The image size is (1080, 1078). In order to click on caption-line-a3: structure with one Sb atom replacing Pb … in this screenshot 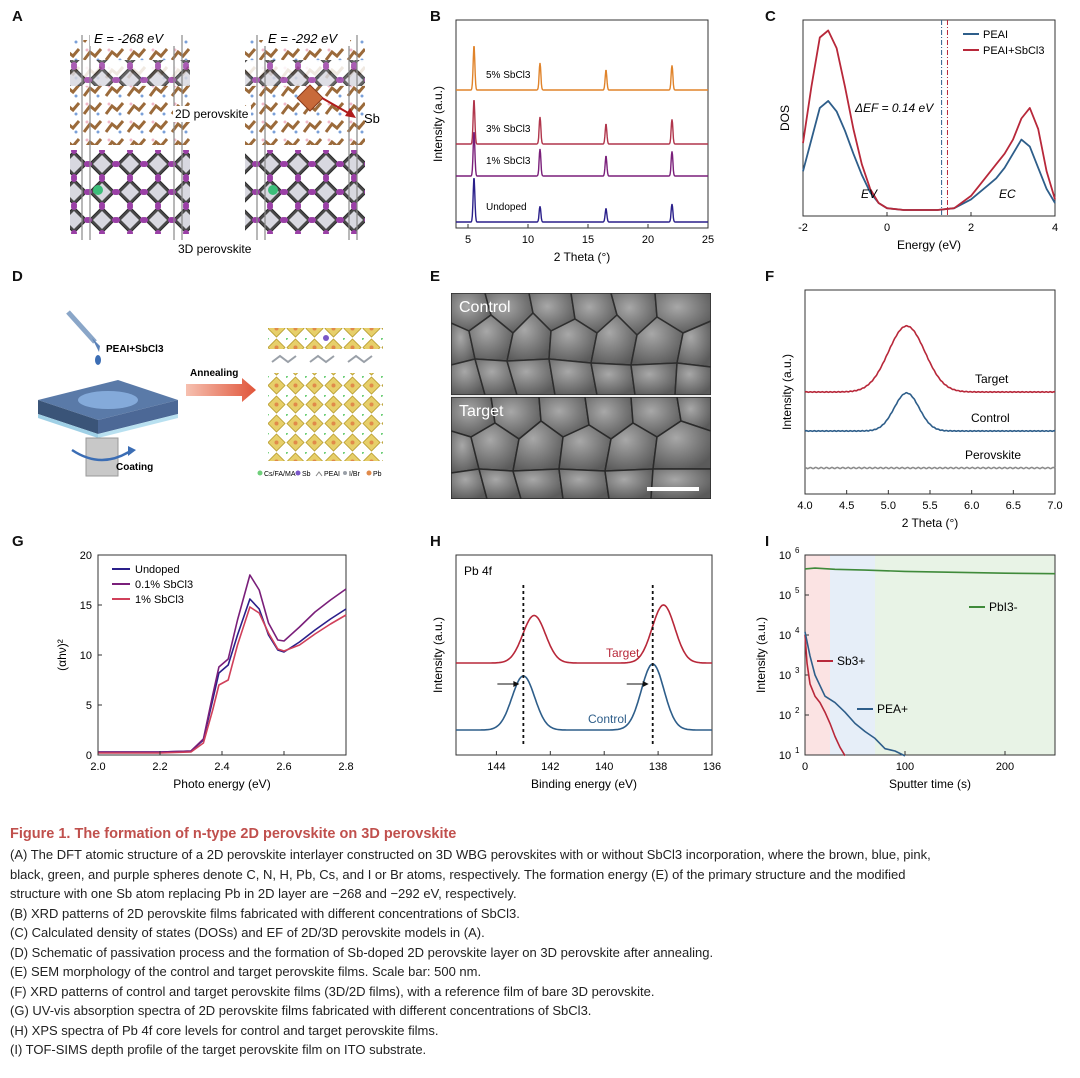, I will do `click(263, 893)`.